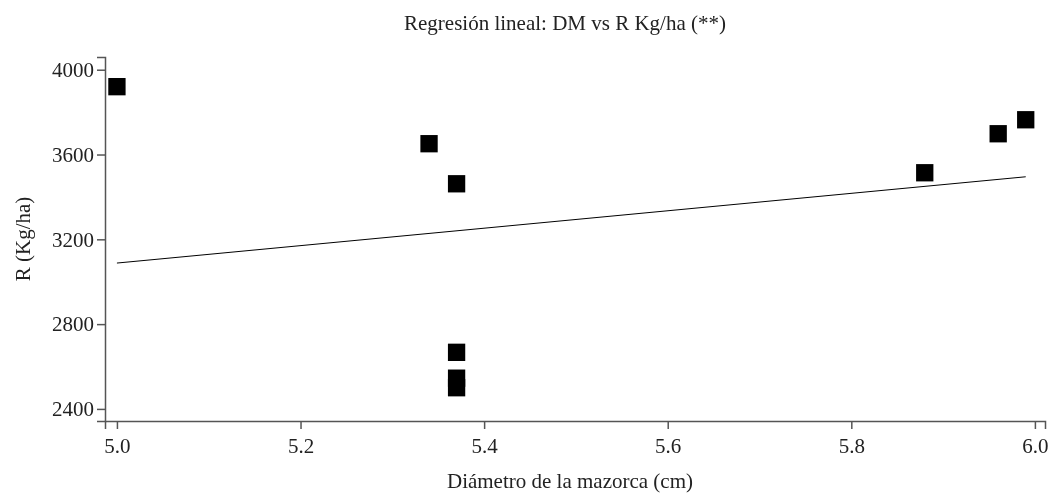 The image size is (1054, 495). I want to click on y-tick-label: 3200, so click(73, 239).